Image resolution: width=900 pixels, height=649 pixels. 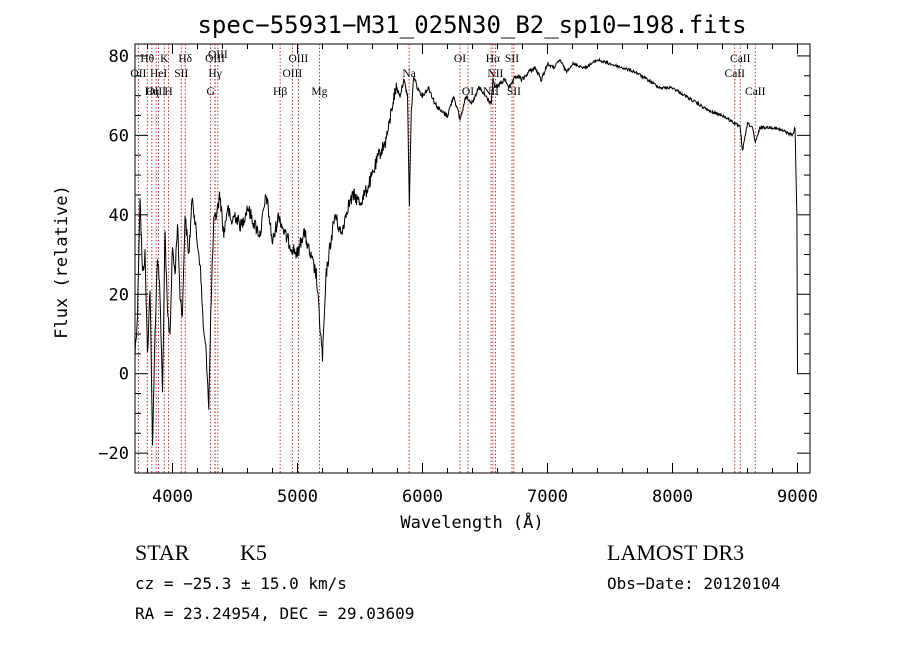 I want to click on line-label-23: SII, so click(x=512, y=59).